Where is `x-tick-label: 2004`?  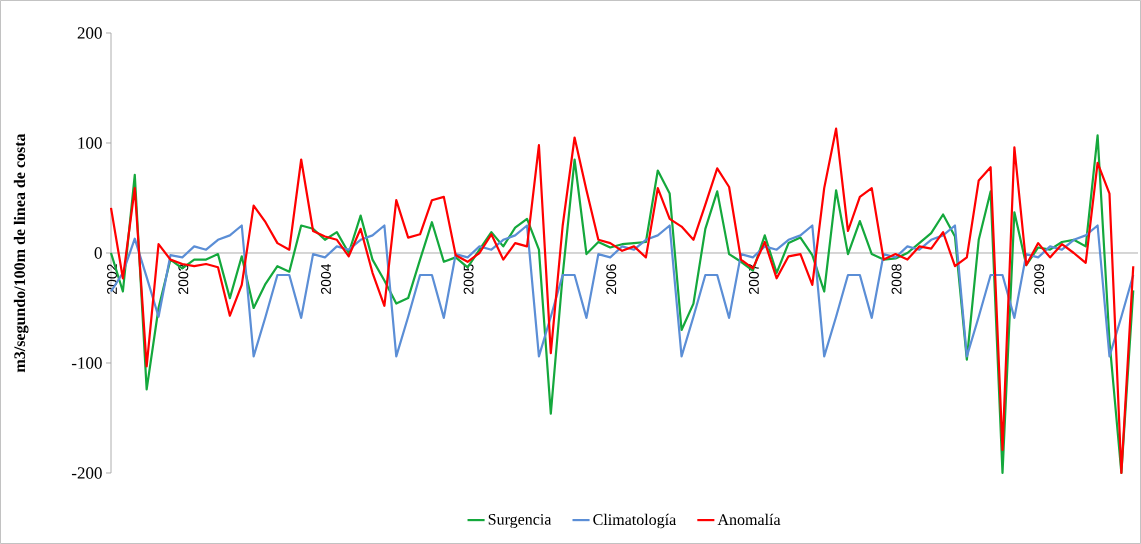 x-tick-label: 2004 is located at coordinates (325, 278).